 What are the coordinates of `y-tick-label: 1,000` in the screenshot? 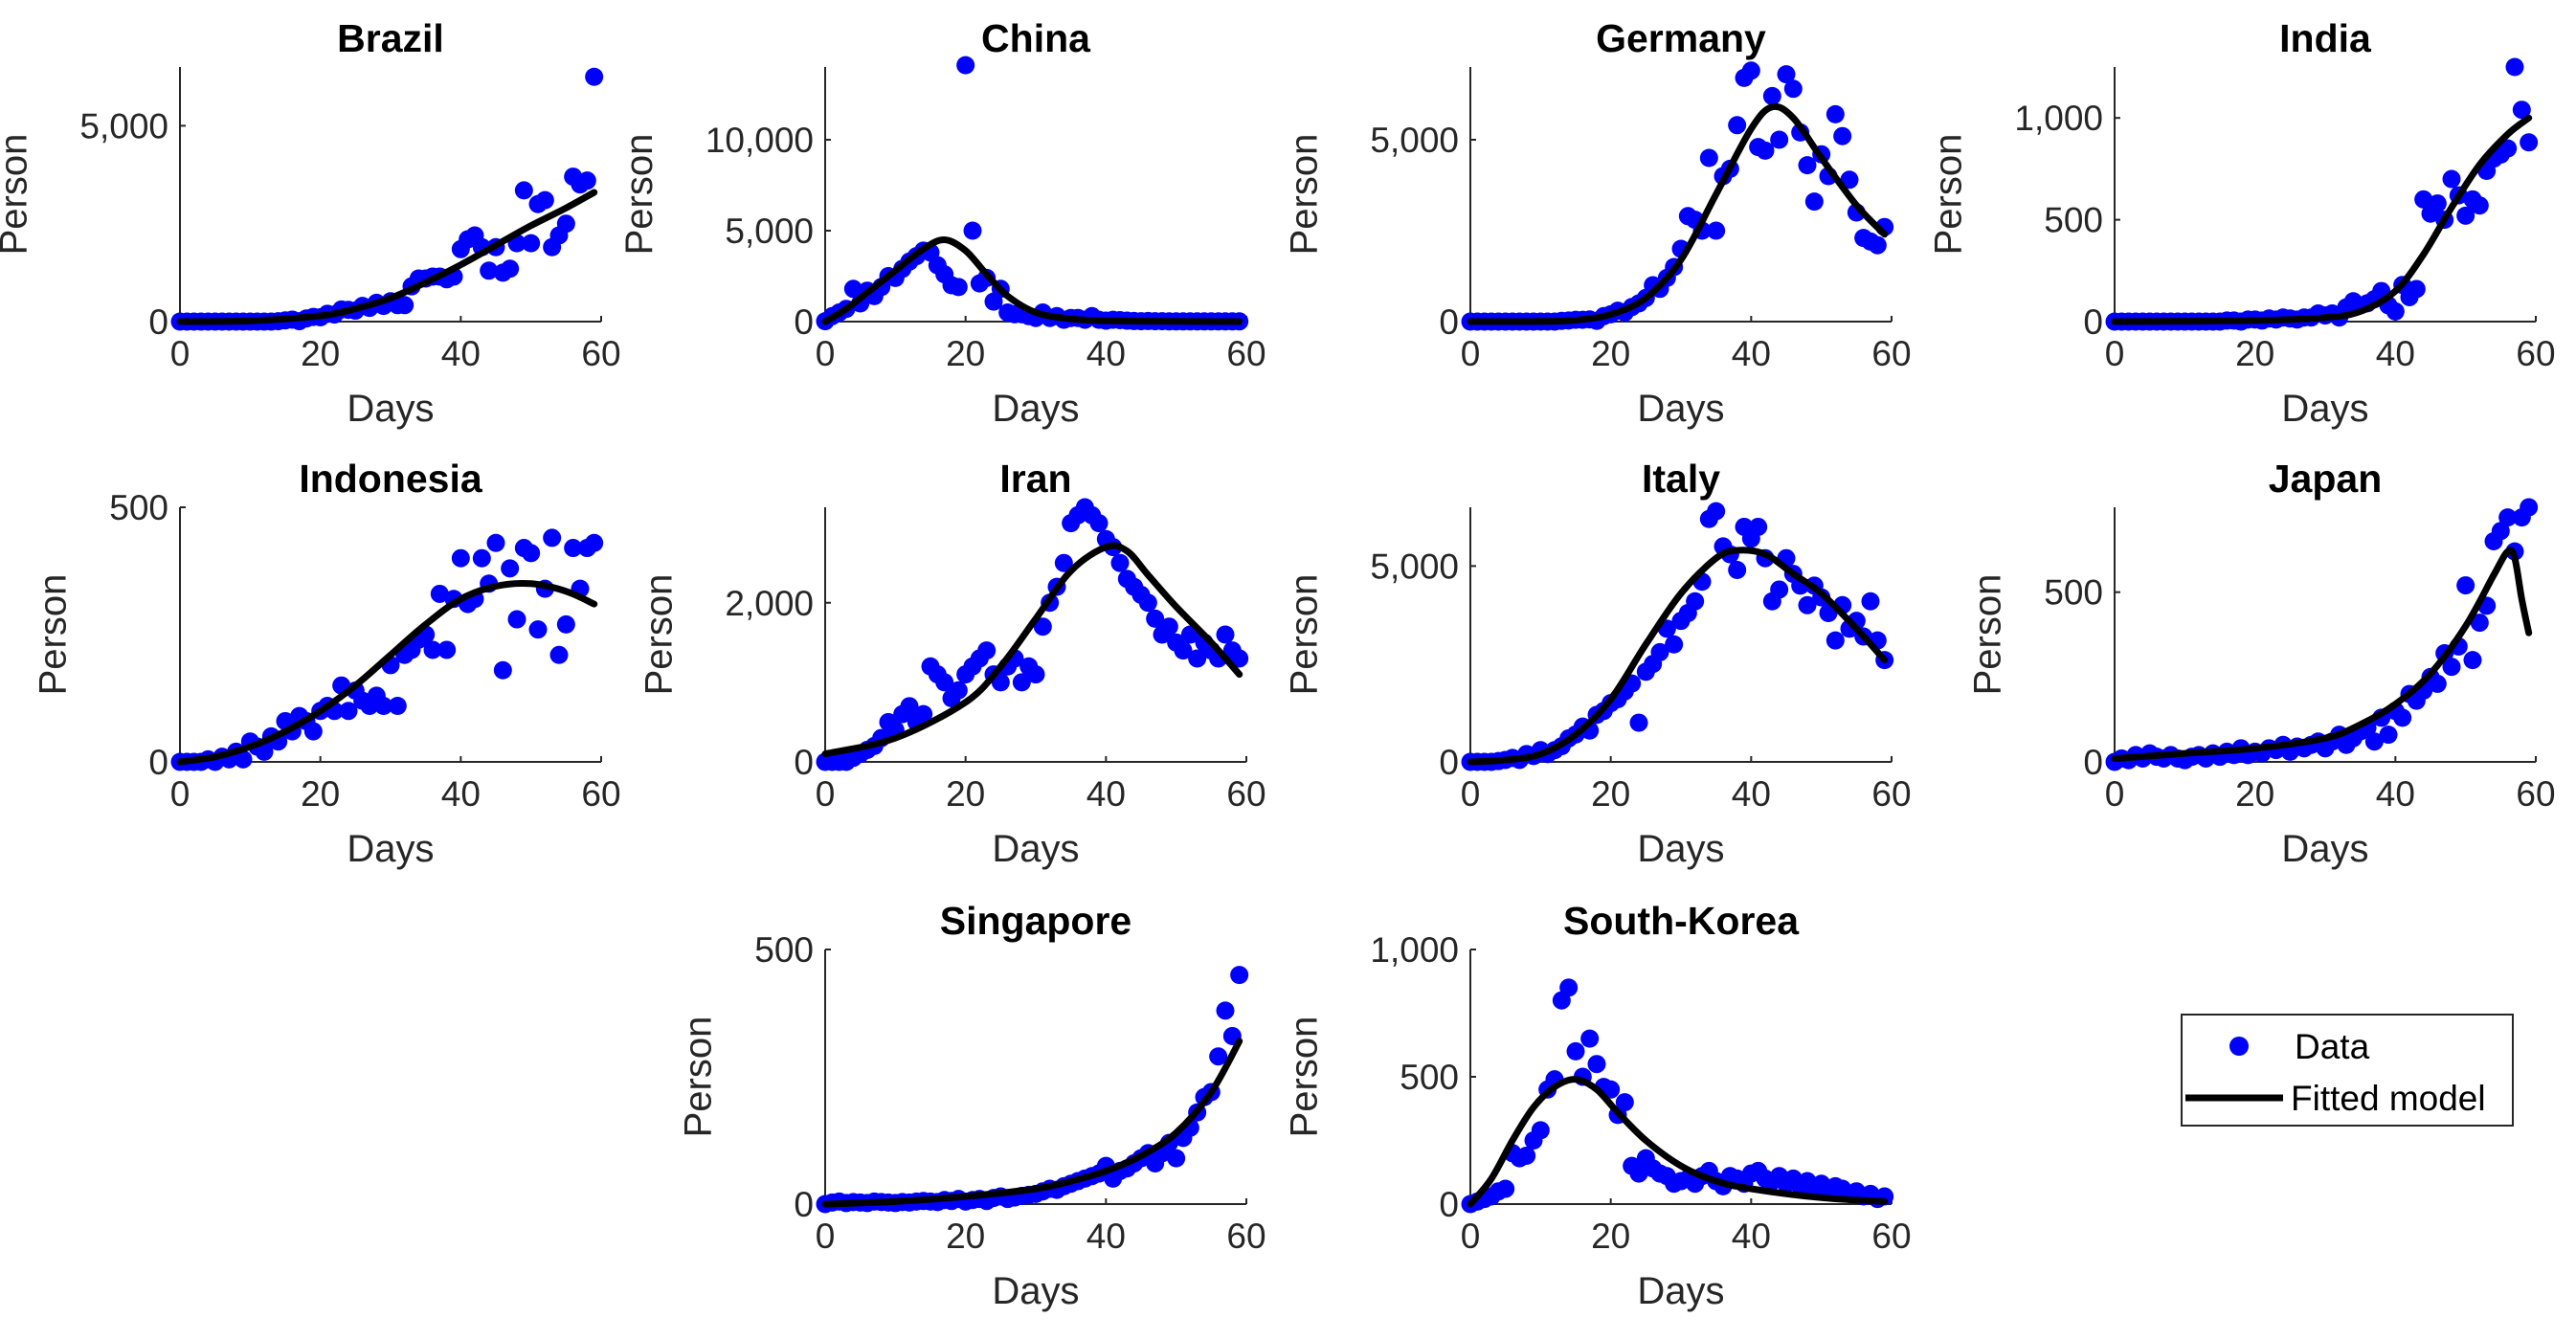 It's located at (2058, 118).